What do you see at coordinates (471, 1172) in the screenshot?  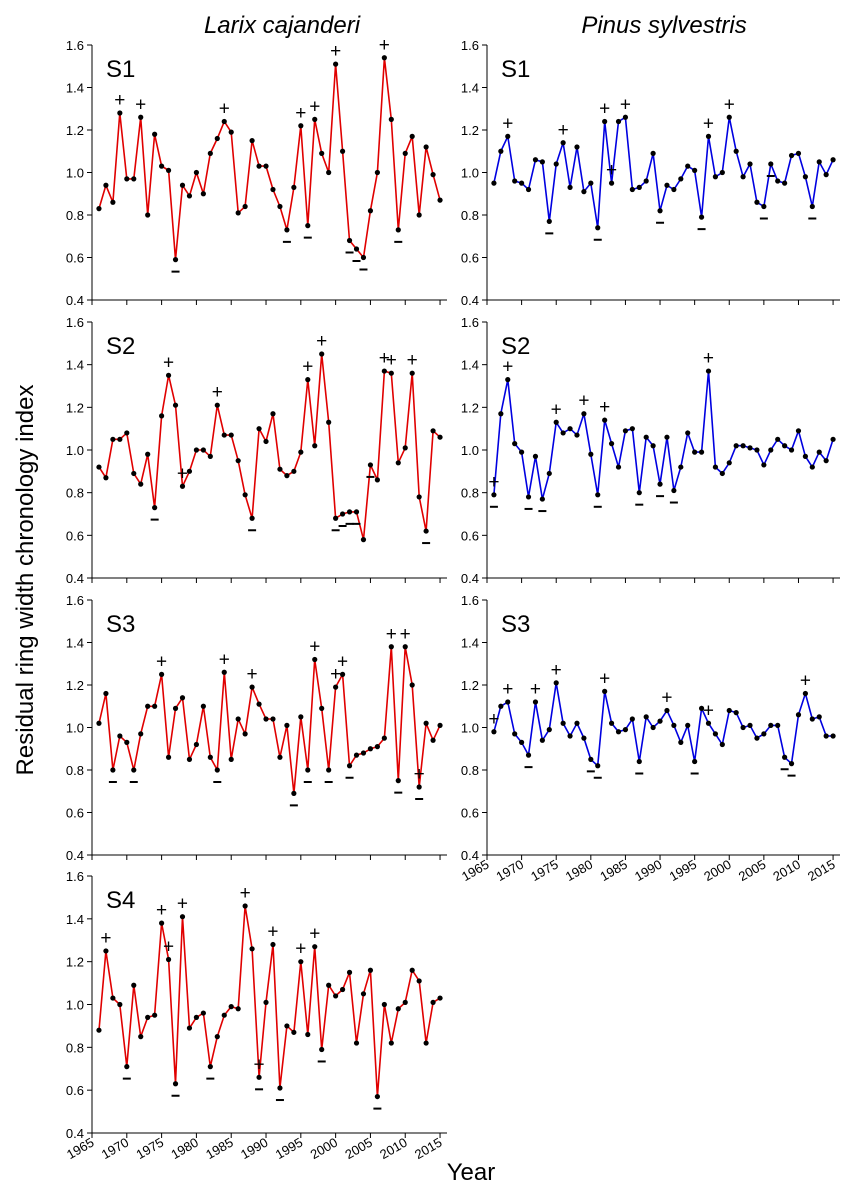 I see `x-axis-title: Year` at bounding box center [471, 1172].